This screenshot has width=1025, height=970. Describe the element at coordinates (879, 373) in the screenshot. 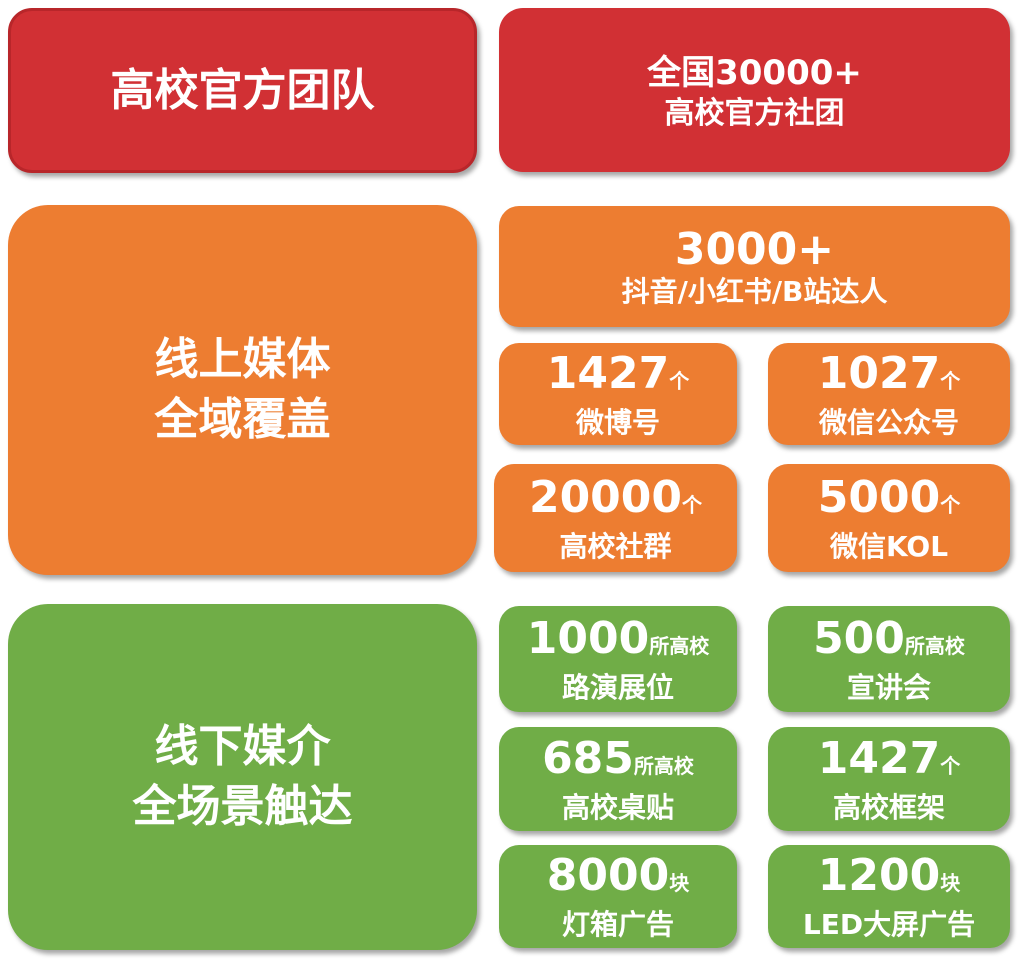

I see `stat-value: 1027` at that location.